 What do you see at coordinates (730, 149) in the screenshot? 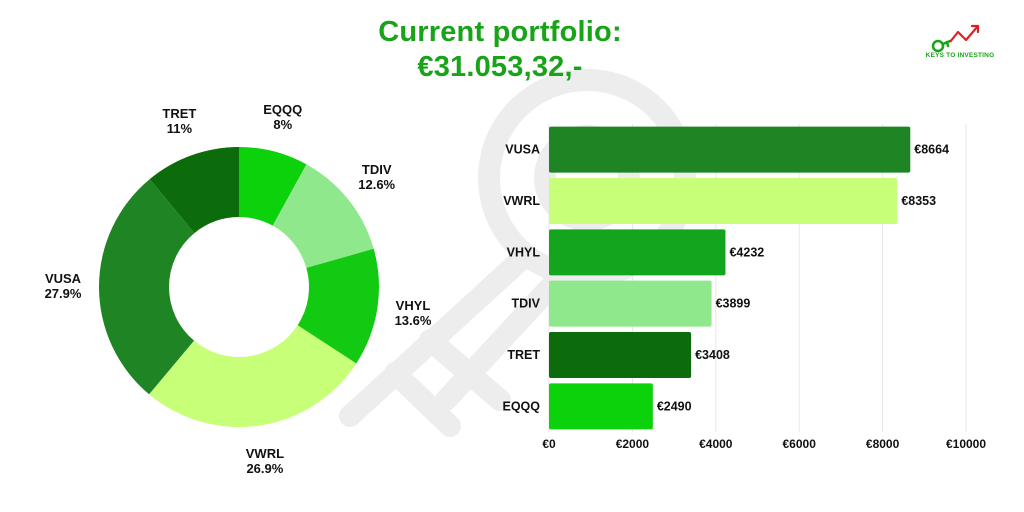
I see `bar-vusa` at bounding box center [730, 149].